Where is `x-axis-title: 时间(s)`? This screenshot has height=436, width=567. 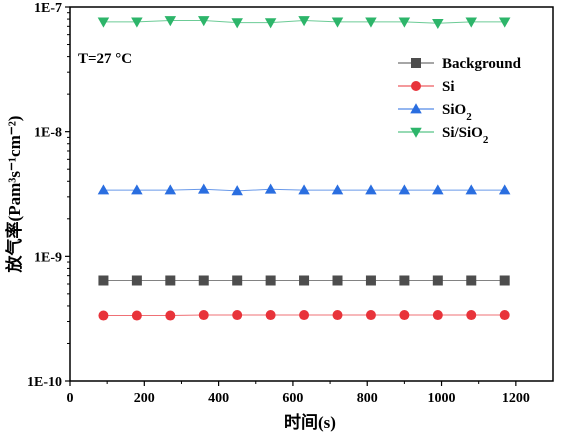 x-axis-title: 时间(s) is located at coordinates (310, 422).